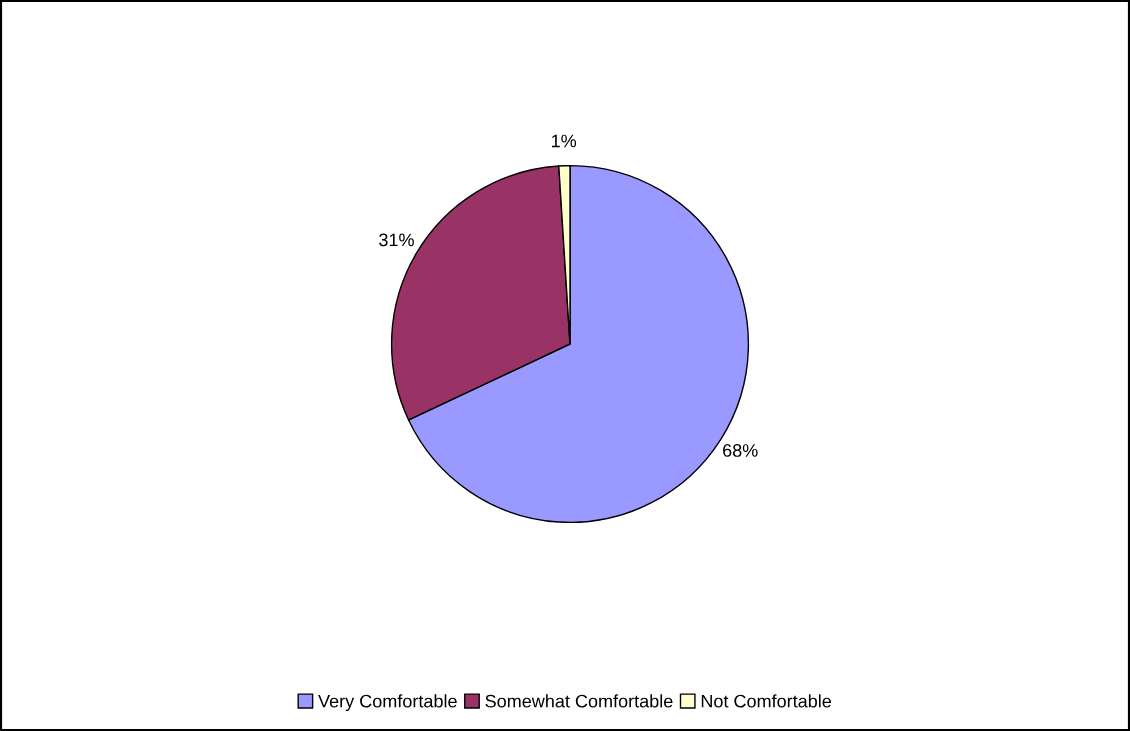 This screenshot has width=1130, height=731. What do you see at coordinates (740, 450) in the screenshot?
I see `data-label: 68%` at bounding box center [740, 450].